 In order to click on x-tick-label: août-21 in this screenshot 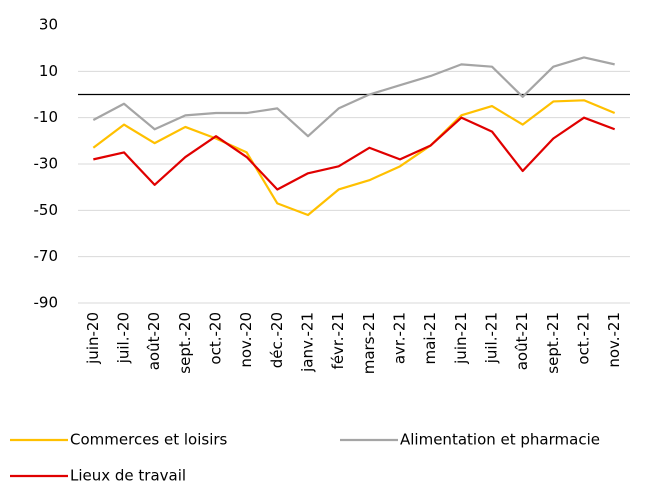, I will do `click(522, 341)`.